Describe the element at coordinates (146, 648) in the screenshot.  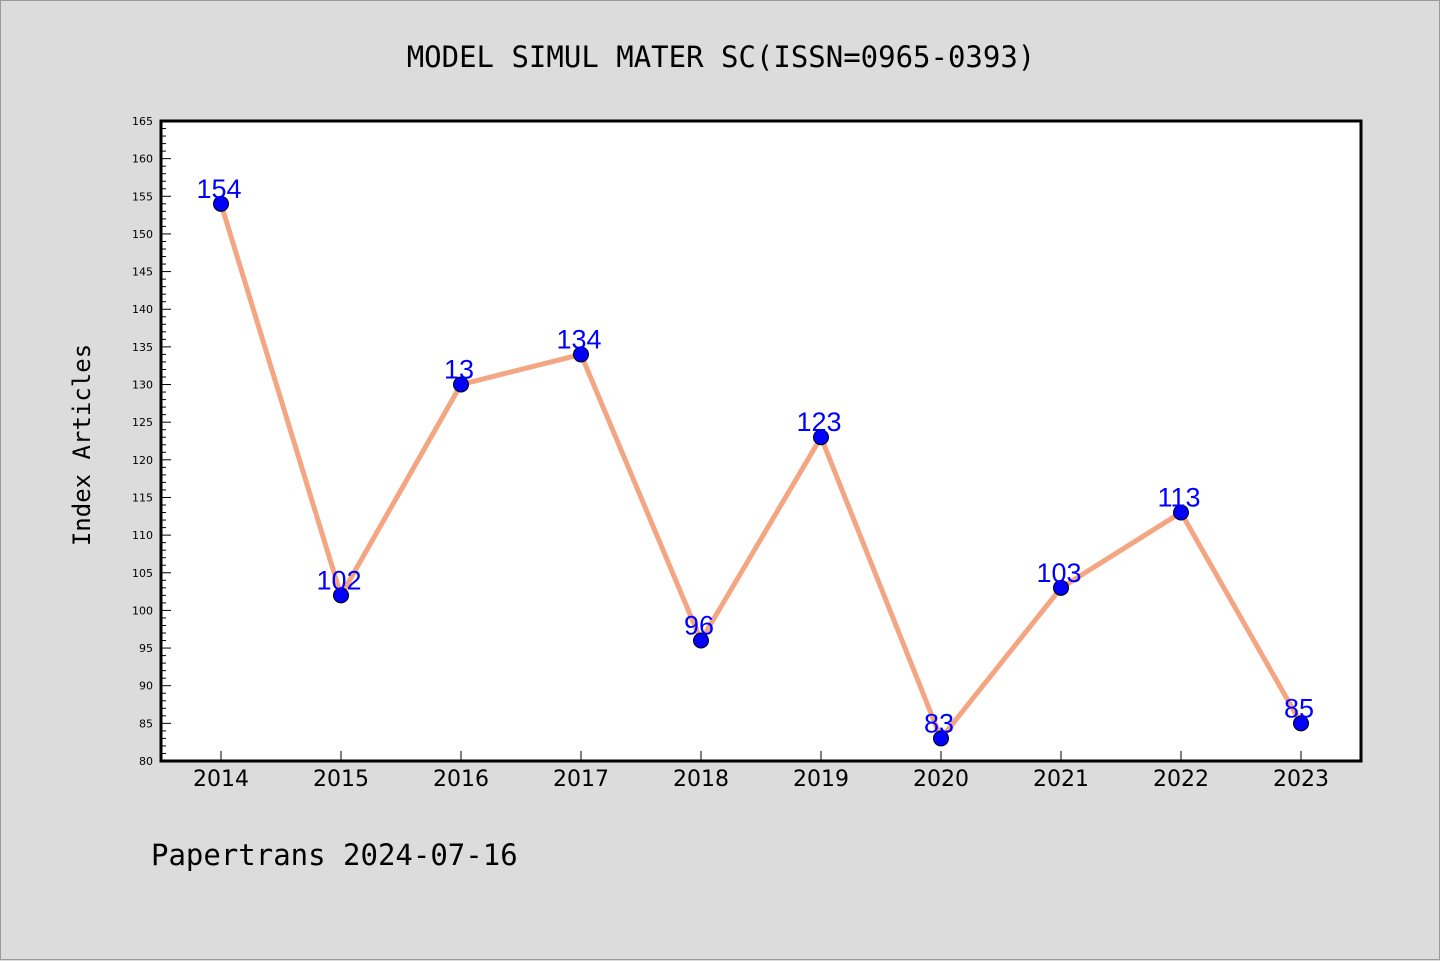
I see `y-tick-label: 95` at that location.